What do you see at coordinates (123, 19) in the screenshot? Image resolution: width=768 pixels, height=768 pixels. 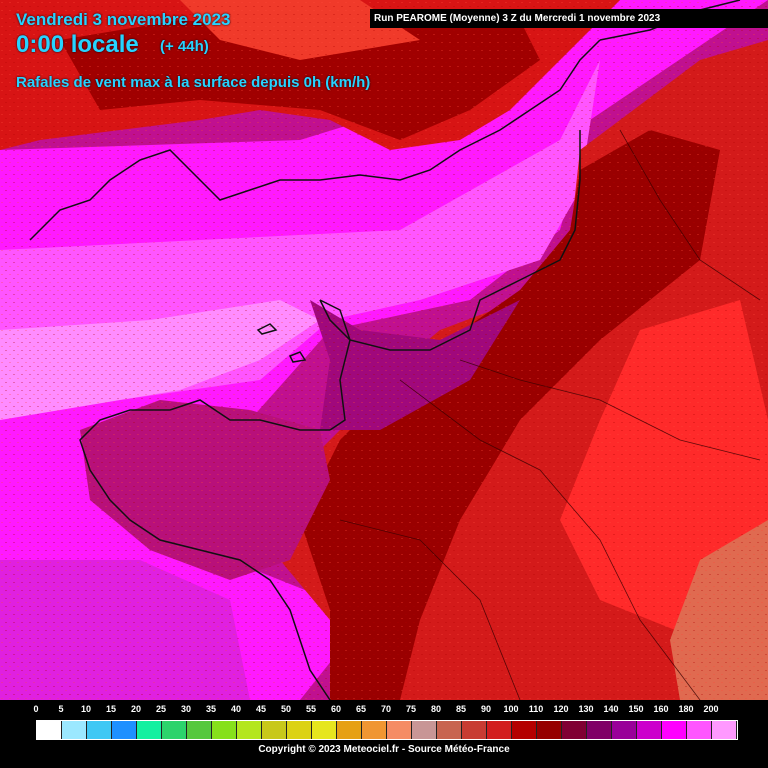 I see `forecast-date: Vendredi 3 novembre 2023` at bounding box center [123, 19].